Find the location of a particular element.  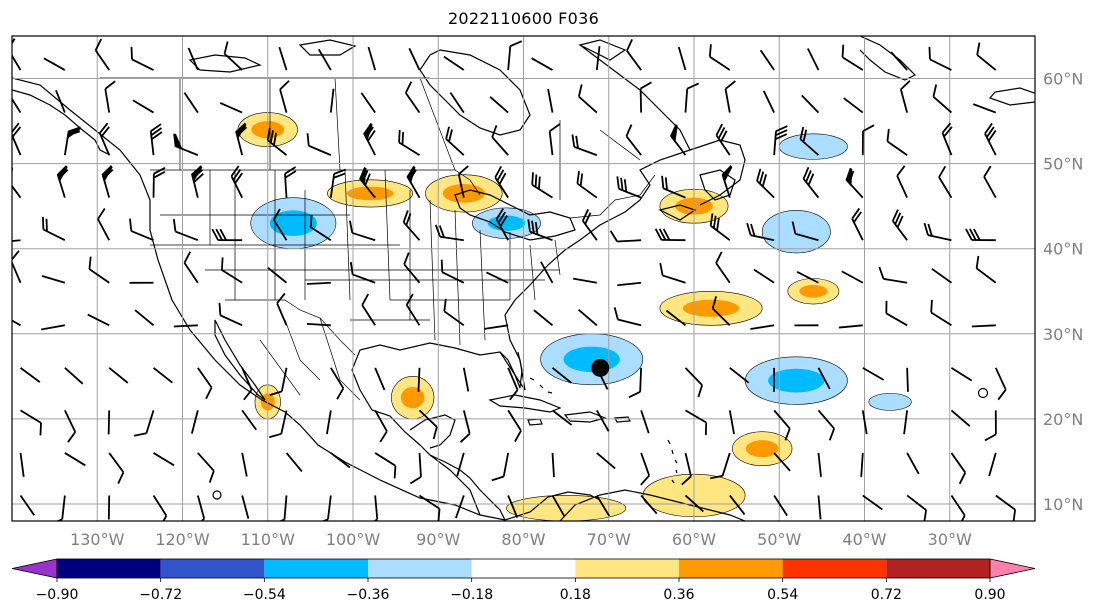

latitude-label: 60°N is located at coordinates (1063, 79).